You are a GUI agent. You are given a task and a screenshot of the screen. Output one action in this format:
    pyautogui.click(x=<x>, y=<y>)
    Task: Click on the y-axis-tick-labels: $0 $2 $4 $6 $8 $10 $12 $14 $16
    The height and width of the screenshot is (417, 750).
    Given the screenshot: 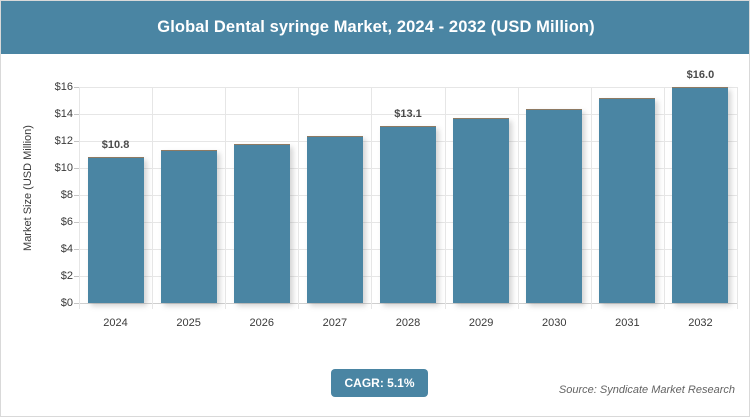 What is the action you would take?
    pyautogui.click(x=37, y=204)
    